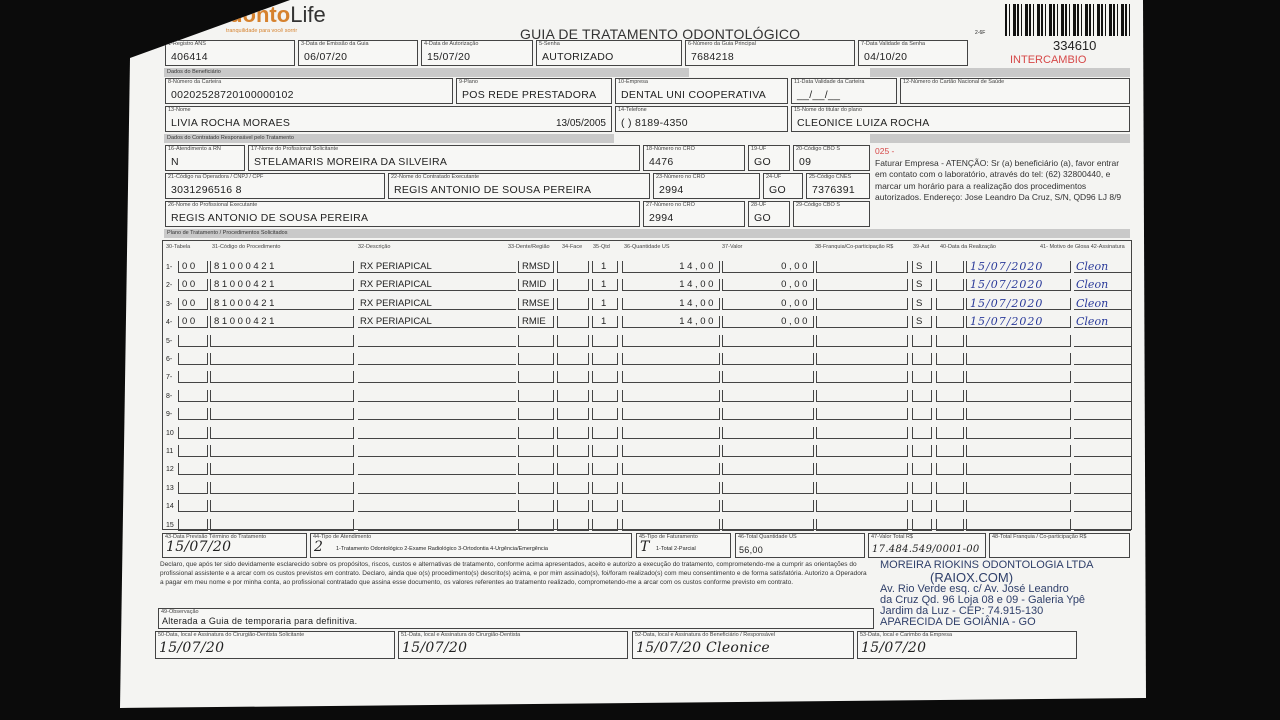  What do you see at coordinates (1075, 45) in the screenshot?
I see `guide-number: 334610` at bounding box center [1075, 45].